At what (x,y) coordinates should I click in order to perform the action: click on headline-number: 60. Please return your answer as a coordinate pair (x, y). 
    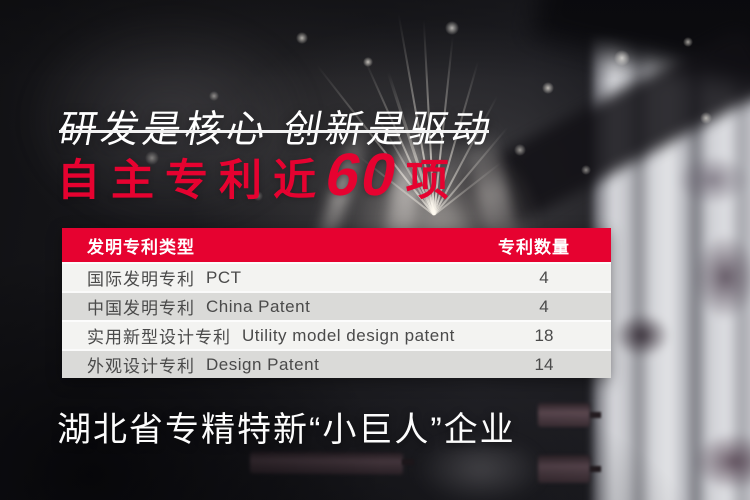
    Looking at the image, I should click on (362, 174).